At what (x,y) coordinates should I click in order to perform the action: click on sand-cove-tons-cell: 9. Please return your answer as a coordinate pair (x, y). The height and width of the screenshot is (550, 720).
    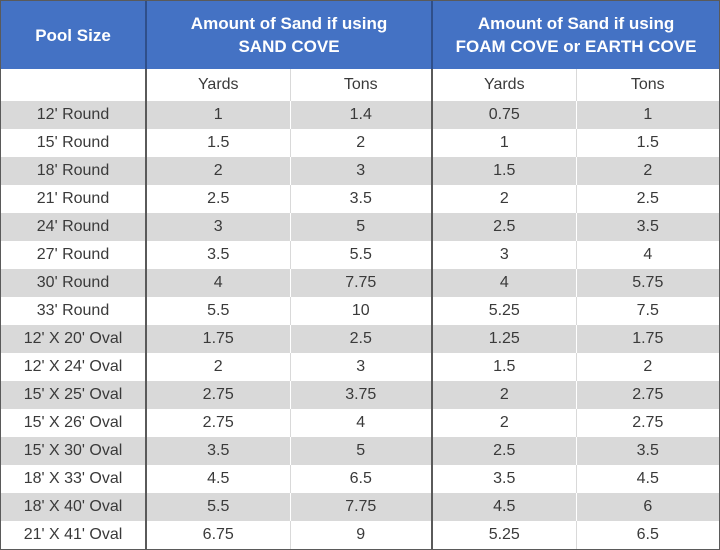
    Looking at the image, I should click on (361, 535).